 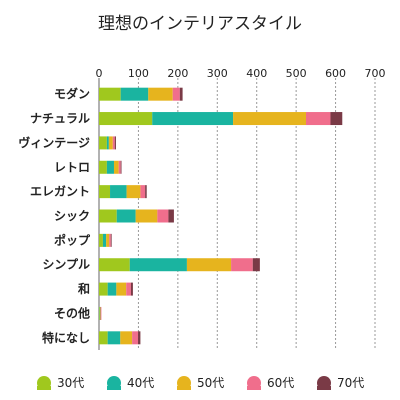 I want to click on legend-label: 30代, so click(x=70, y=383).